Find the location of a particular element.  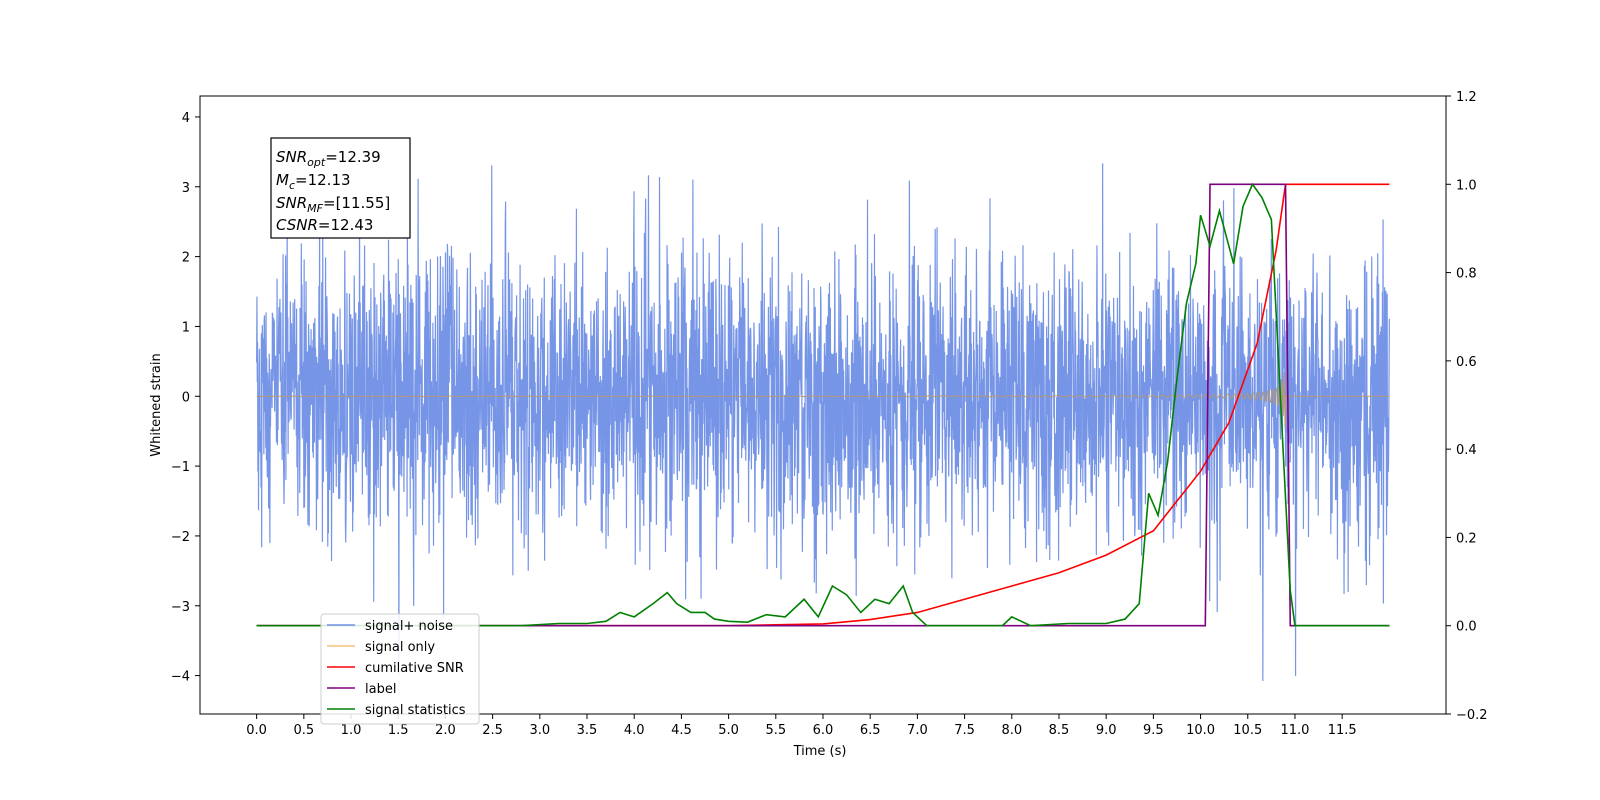

x-tick-label: 2.0 is located at coordinates (445, 730).